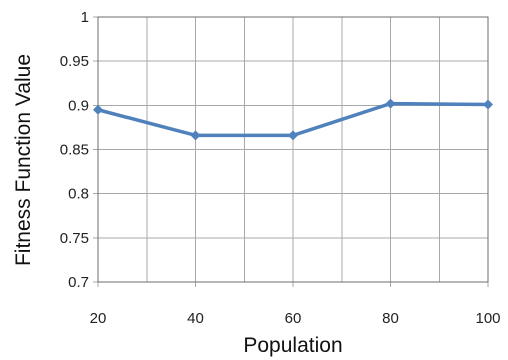 The height and width of the screenshot is (360, 508). What do you see at coordinates (78, 194) in the screenshot?
I see `y-tick-label: 0.8` at bounding box center [78, 194].